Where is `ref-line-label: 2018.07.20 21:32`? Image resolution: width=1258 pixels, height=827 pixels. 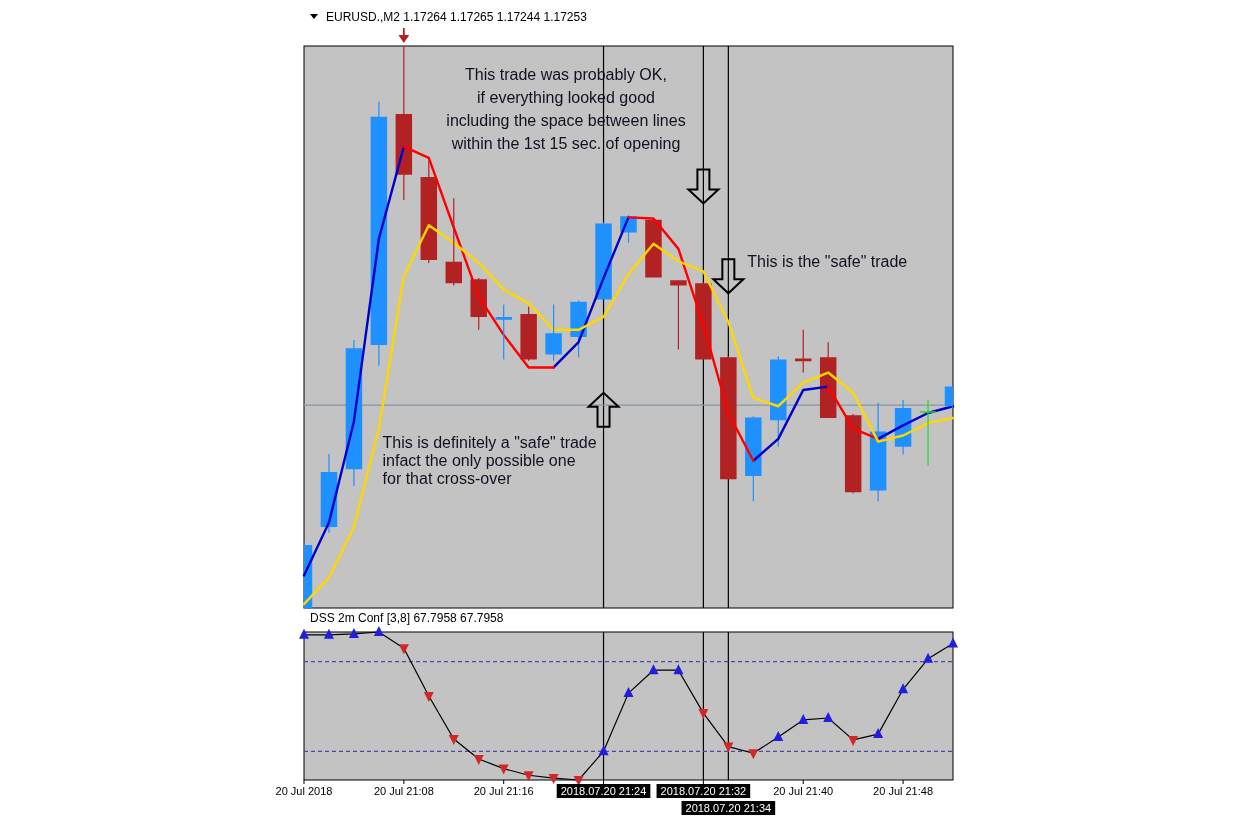
ref-line-label: 2018.07.20 21:32 is located at coordinates (703, 791).